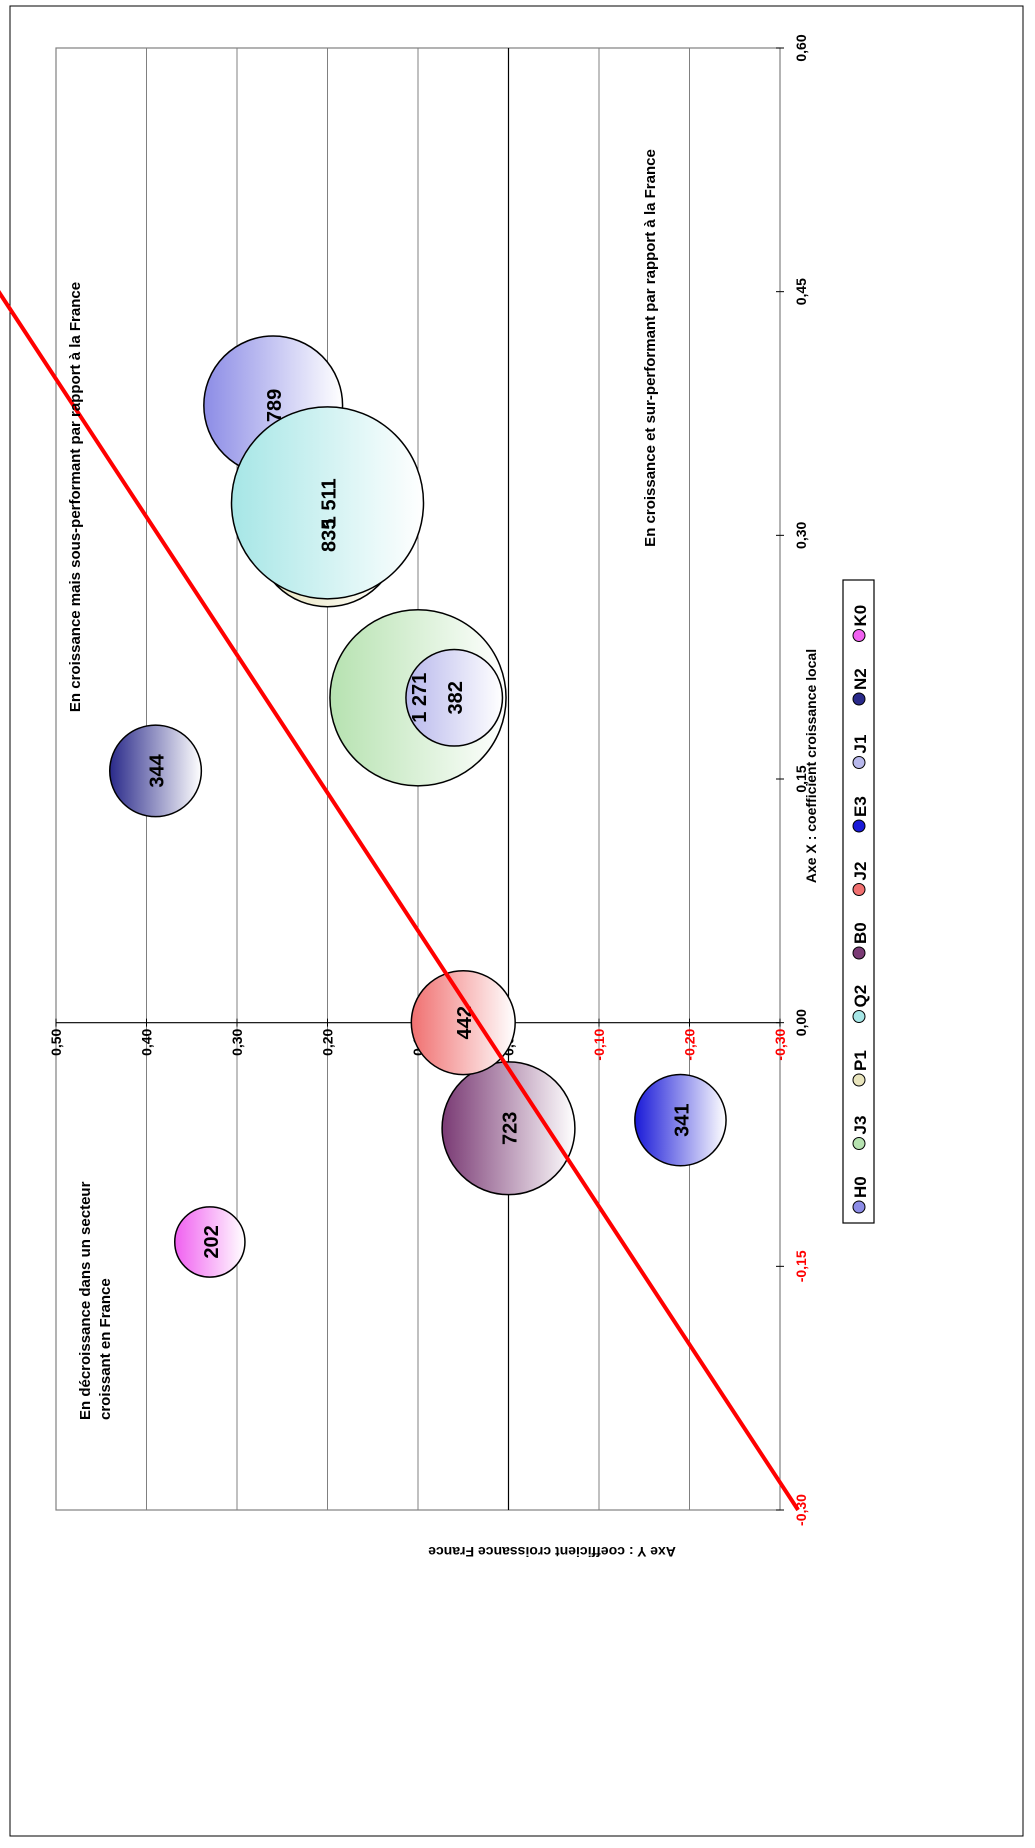 This screenshot has height=1848, width=1035. What do you see at coordinates (860, 1125) in the screenshot?
I see `legend-label-j3: J3` at bounding box center [860, 1125].